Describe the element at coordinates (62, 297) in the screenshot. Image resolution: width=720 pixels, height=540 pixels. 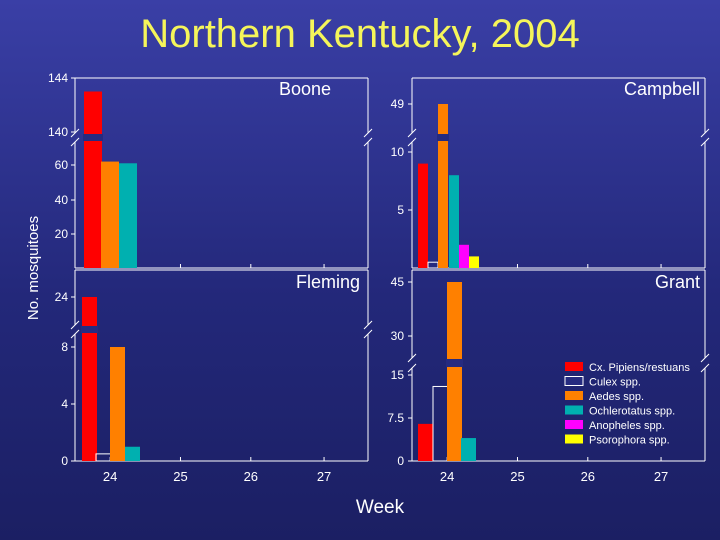
I see `panel-fleming-tick-label: 24` at that location.